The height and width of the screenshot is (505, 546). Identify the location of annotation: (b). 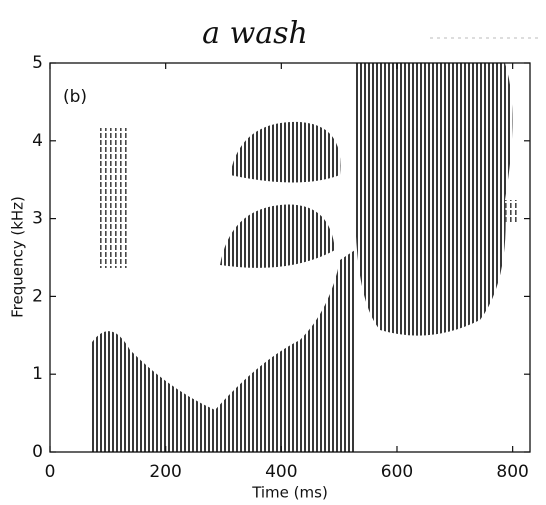
(75, 97).